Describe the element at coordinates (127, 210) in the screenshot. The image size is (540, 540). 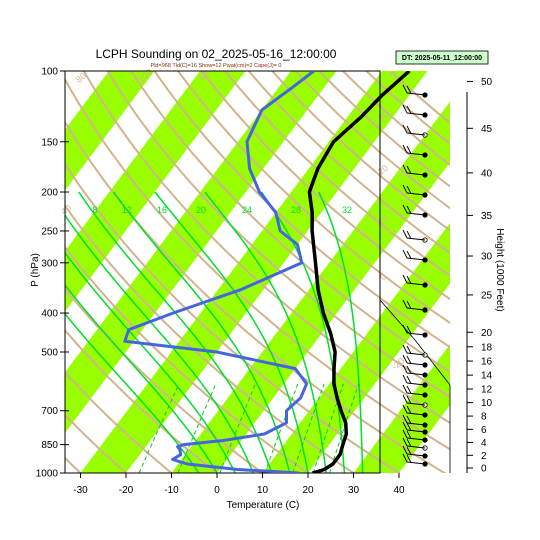
I see `moist-adiabat-label: 12` at that location.